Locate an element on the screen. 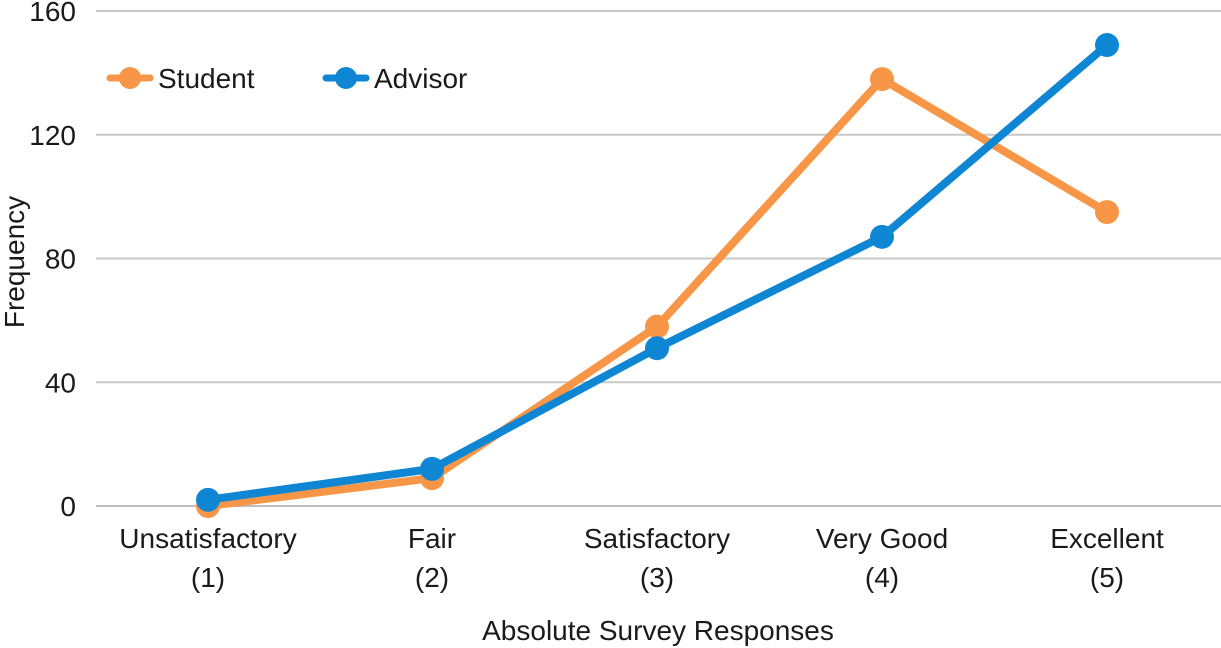  x-tick-label-3: Satisfactory (3) is located at coordinates (657, 558).